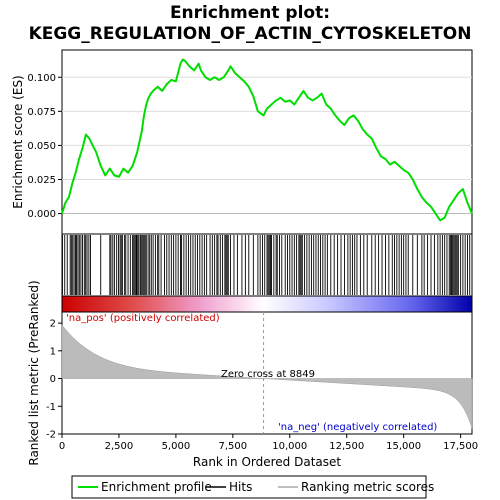  Describe the element at coordinates (51, 435) in the screenshot. I see `metric-tick-label: -2` at that location.